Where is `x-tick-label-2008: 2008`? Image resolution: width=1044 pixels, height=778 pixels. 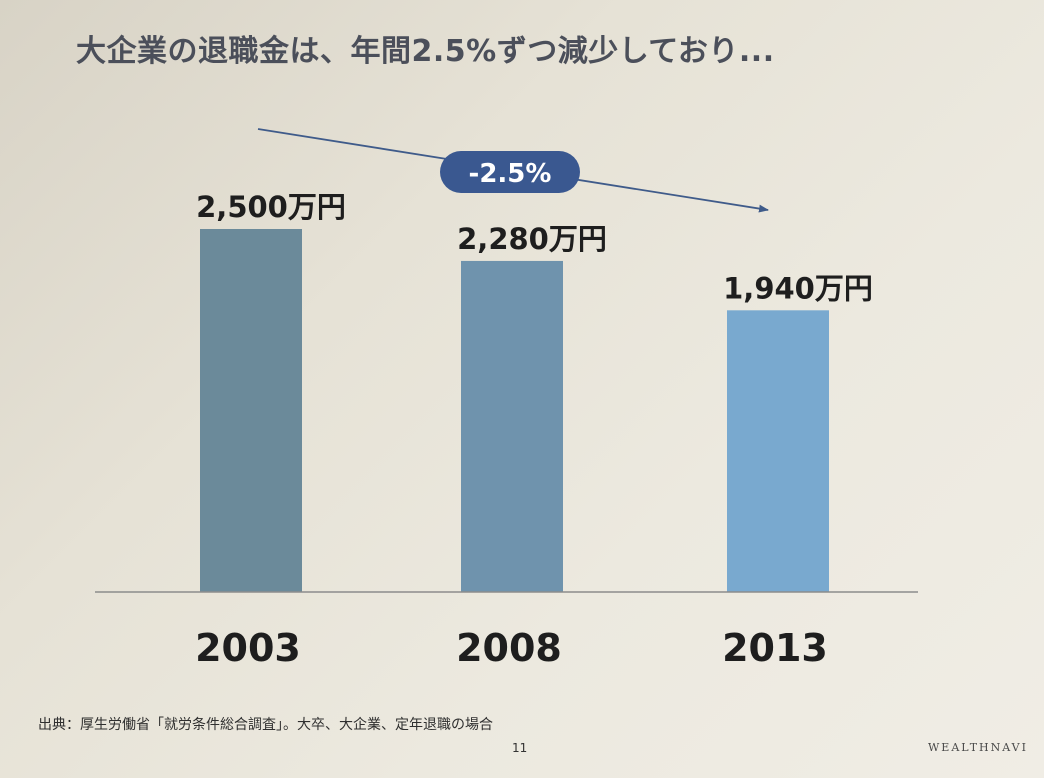 x-tick-label-2008: 2008 is located at coordinates (509, 648).